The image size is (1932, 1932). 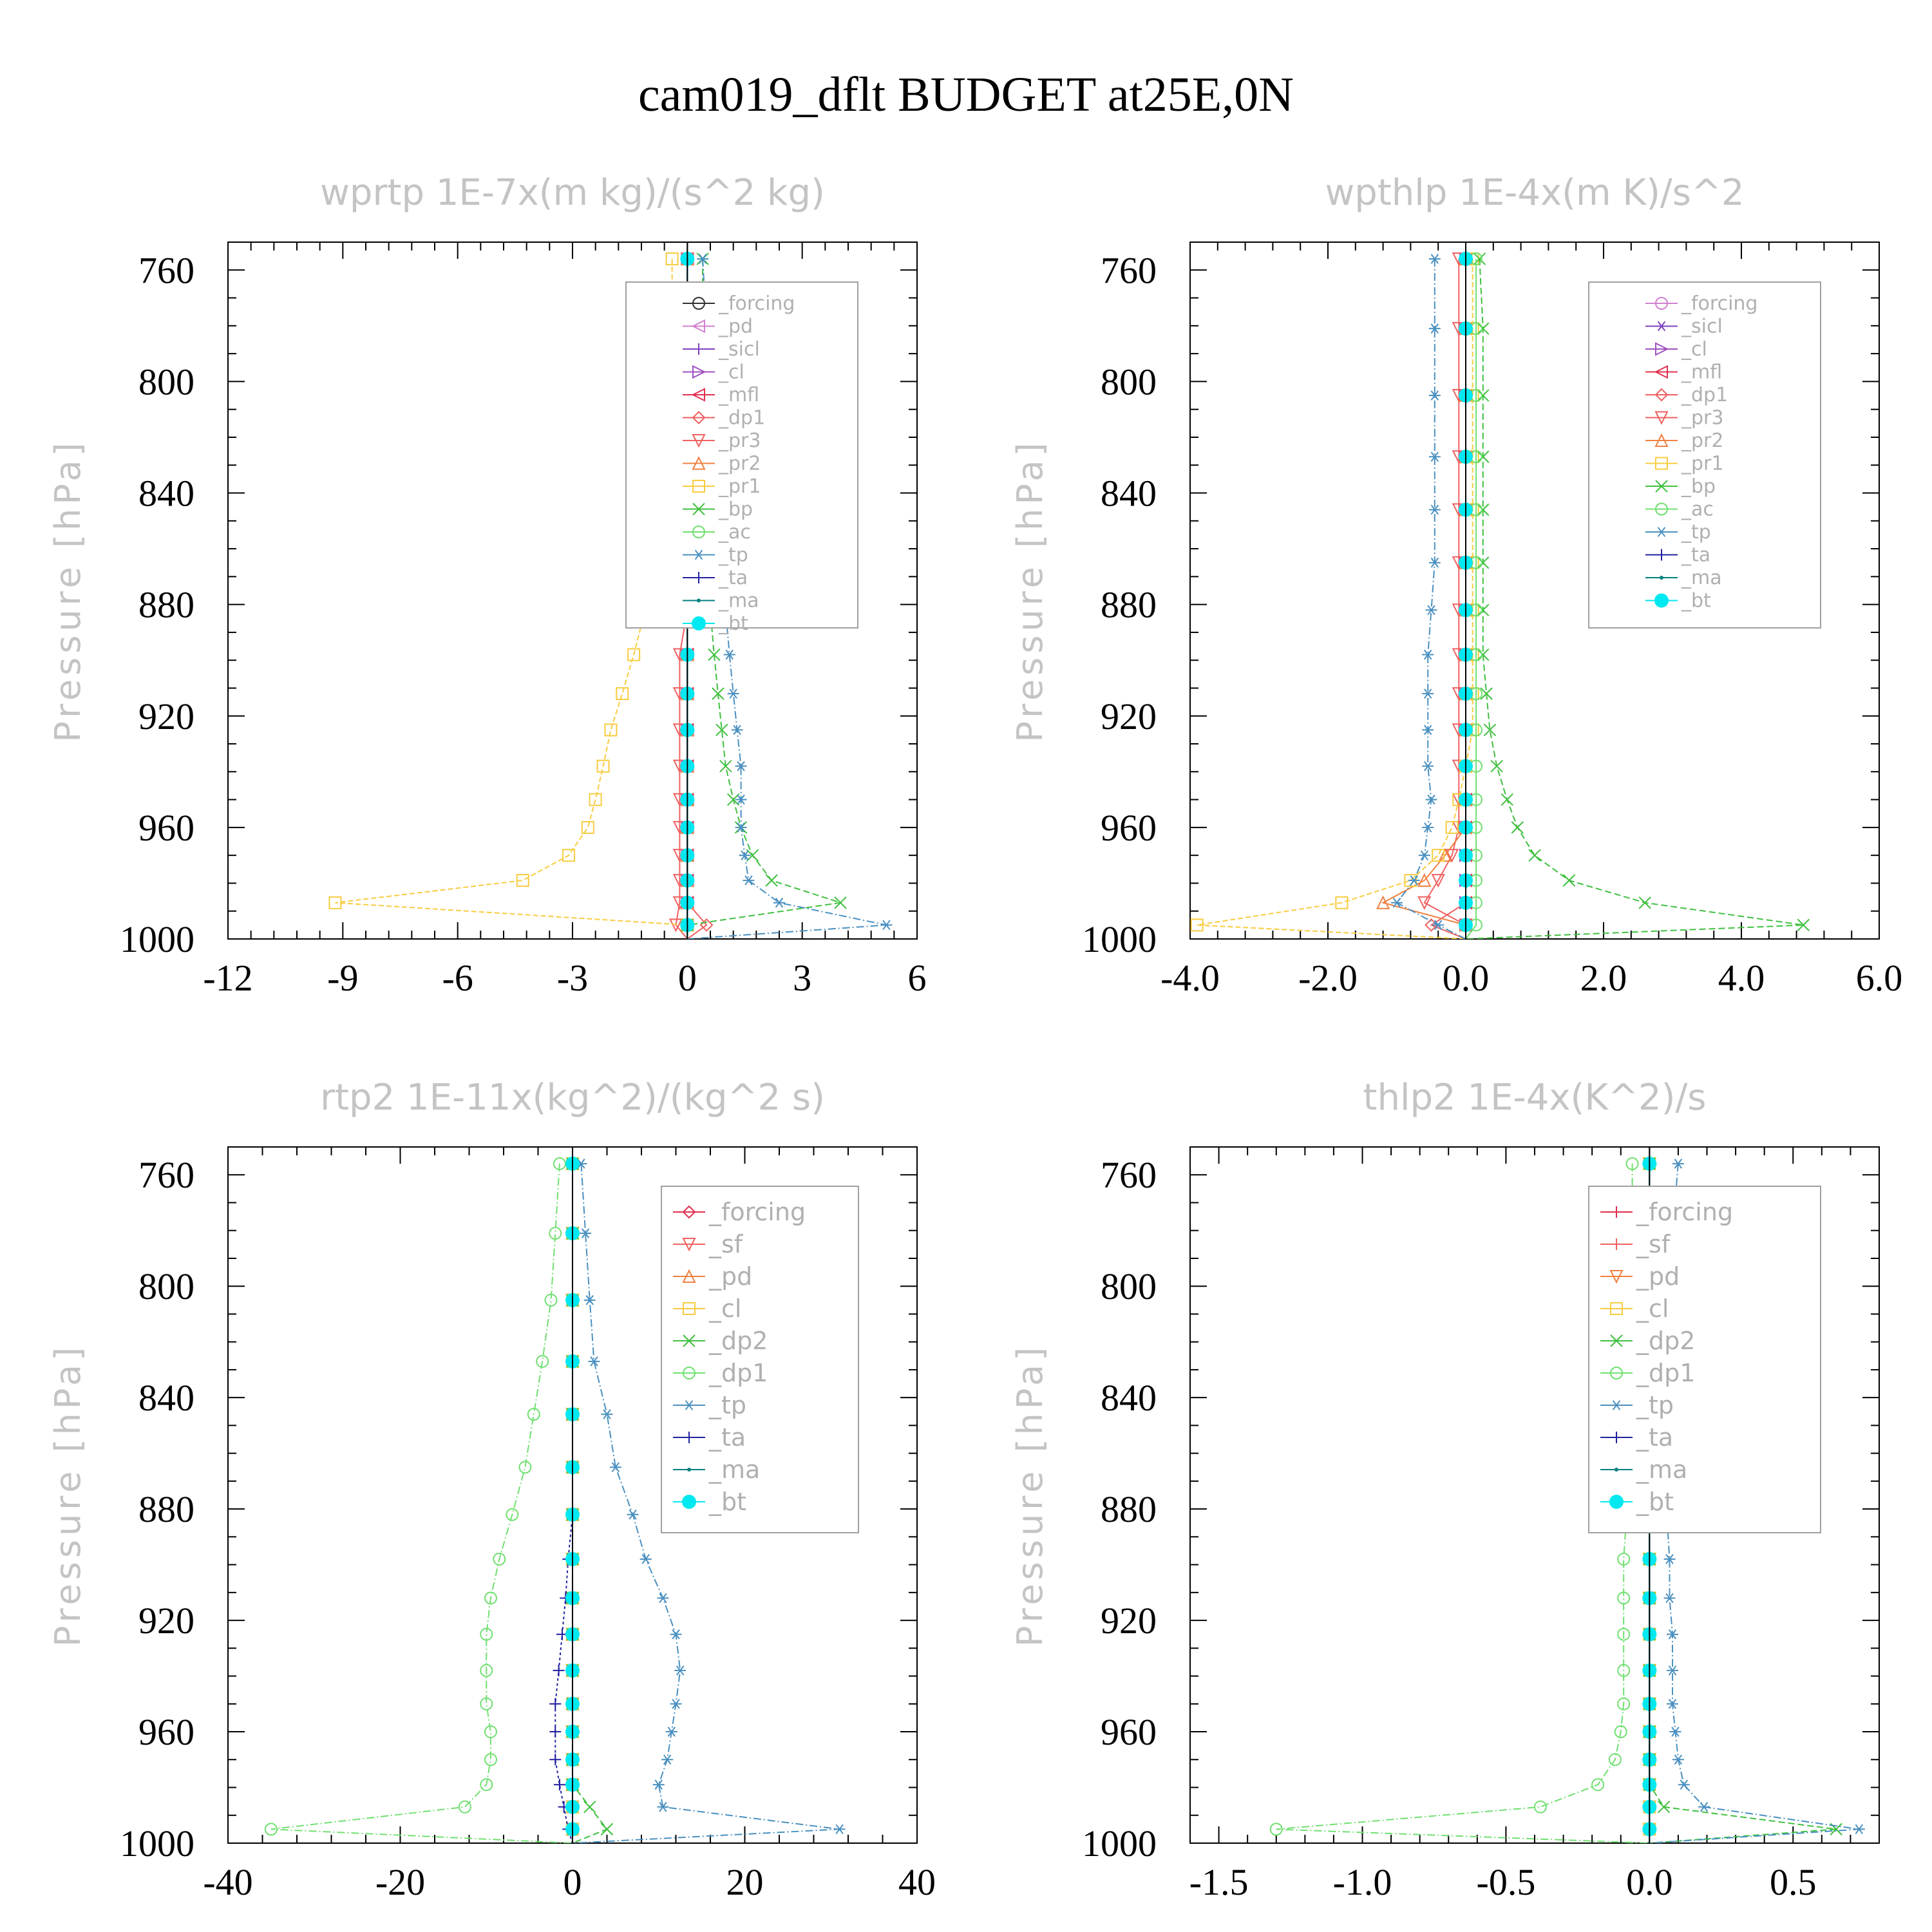 I want to click on legend-label: _ta, so click(x=727, y=1438).